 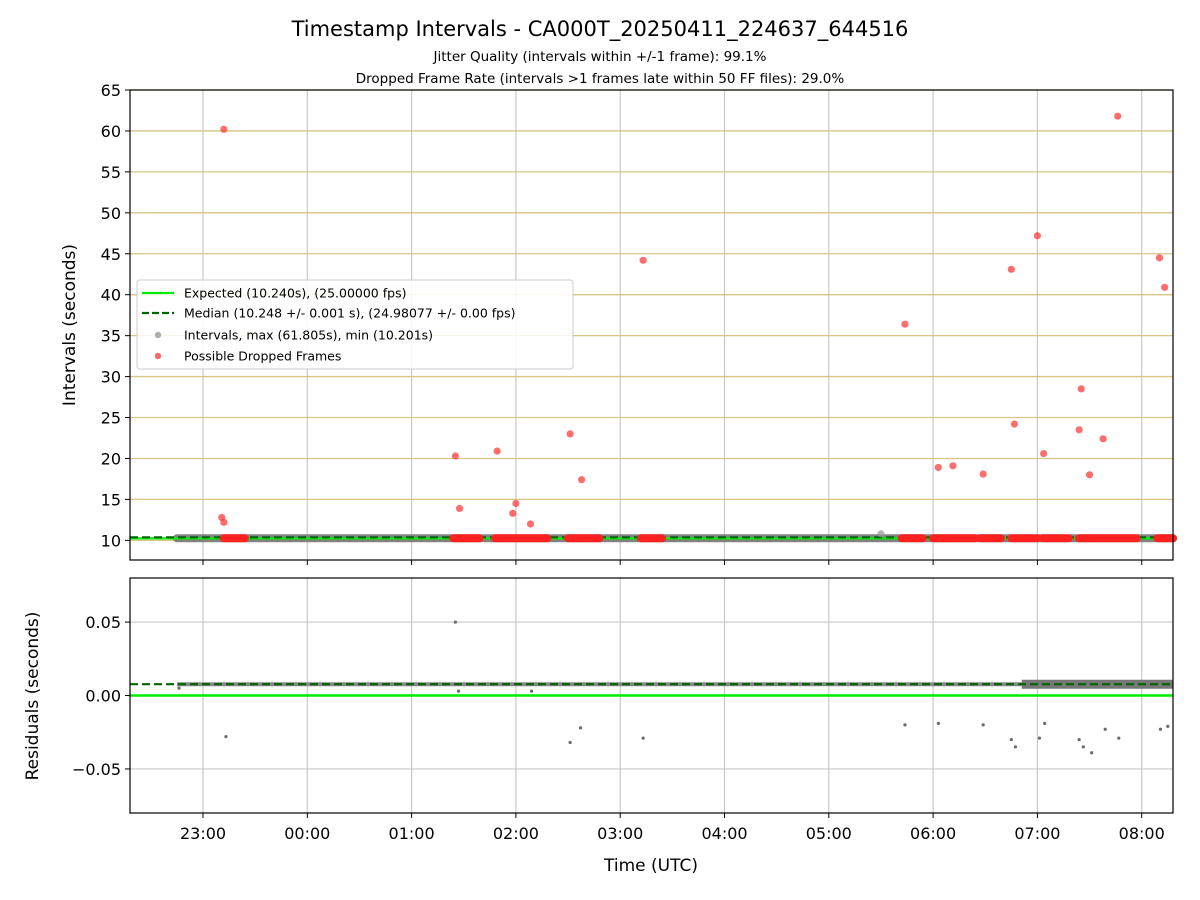 What do you see at coordinates (111, 295) in the screenshot?
I see `top-y-tick-label: 40` at bounding box center [111, 295].